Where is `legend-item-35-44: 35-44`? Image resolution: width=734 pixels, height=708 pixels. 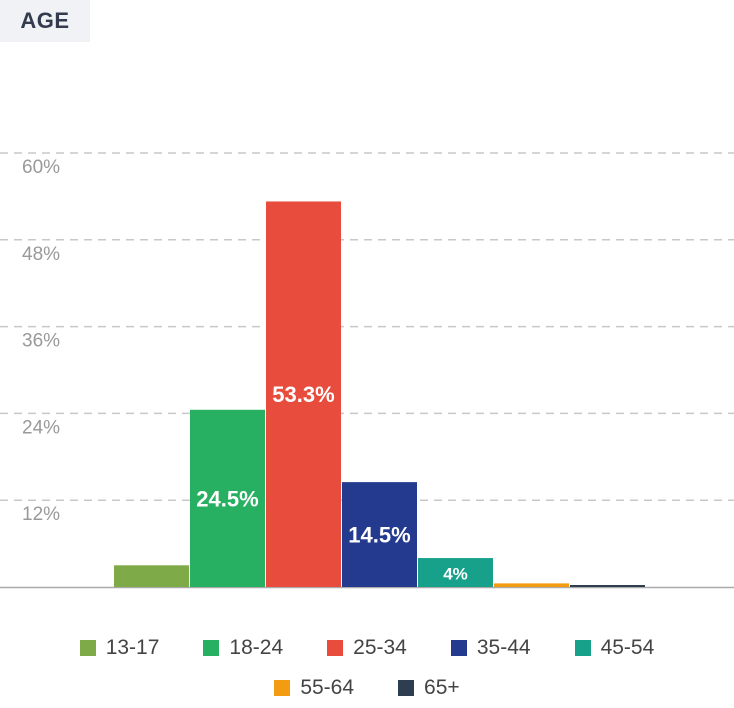
legend-item-35-44: 35-44 is located at coordinates (490, 648).